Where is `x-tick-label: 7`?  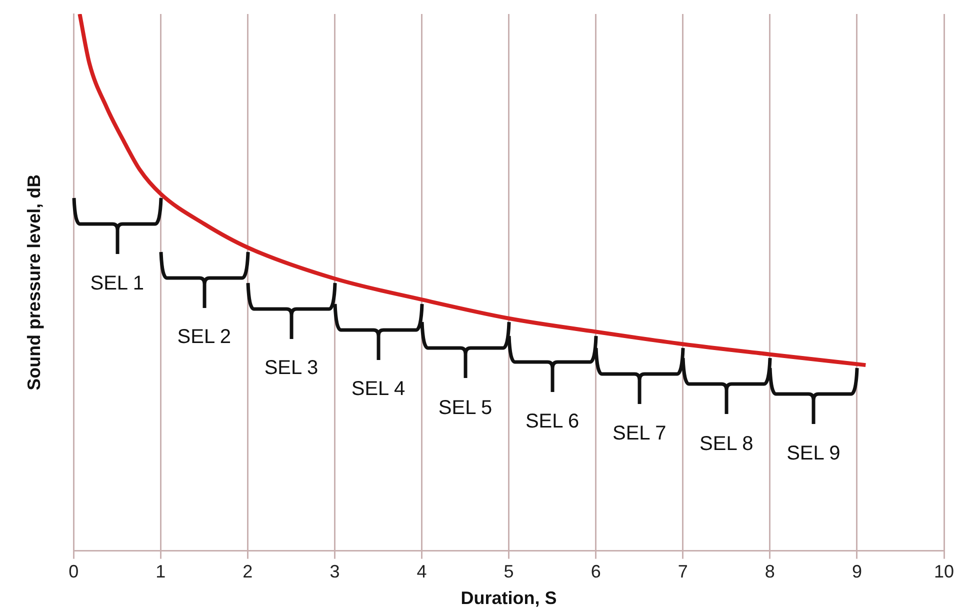
x-tick-label: 7 is located at coordinates (683, 572).